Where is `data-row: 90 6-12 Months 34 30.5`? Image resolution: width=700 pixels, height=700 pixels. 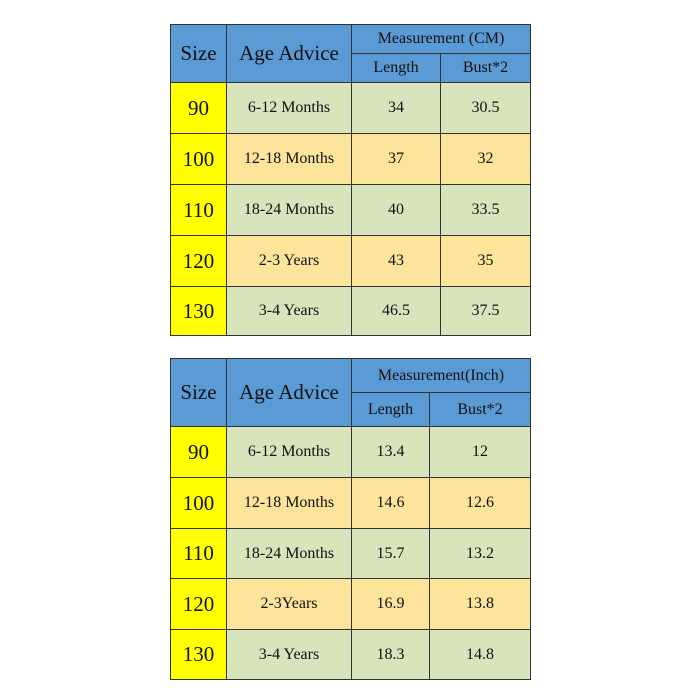 data-row: 90 6-12 Months 34 30.5 is located at coordinates (351, 108).